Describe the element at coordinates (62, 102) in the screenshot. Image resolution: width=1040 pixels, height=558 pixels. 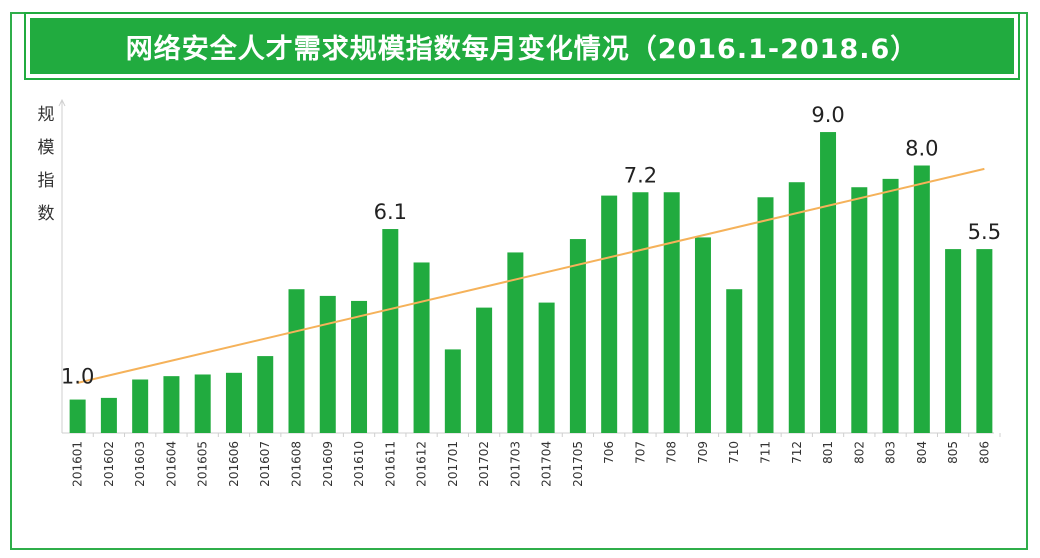
I see `y-axis-arrow` at that location.